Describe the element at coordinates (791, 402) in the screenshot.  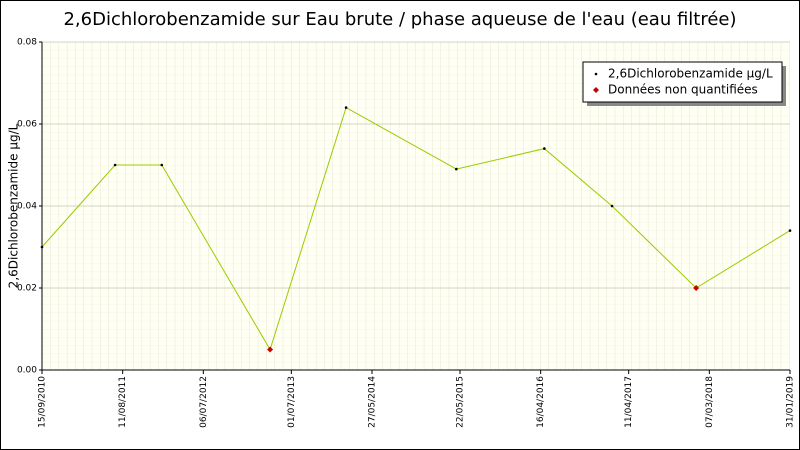
I see `x-tick-label: 31/01/2019` at that location.